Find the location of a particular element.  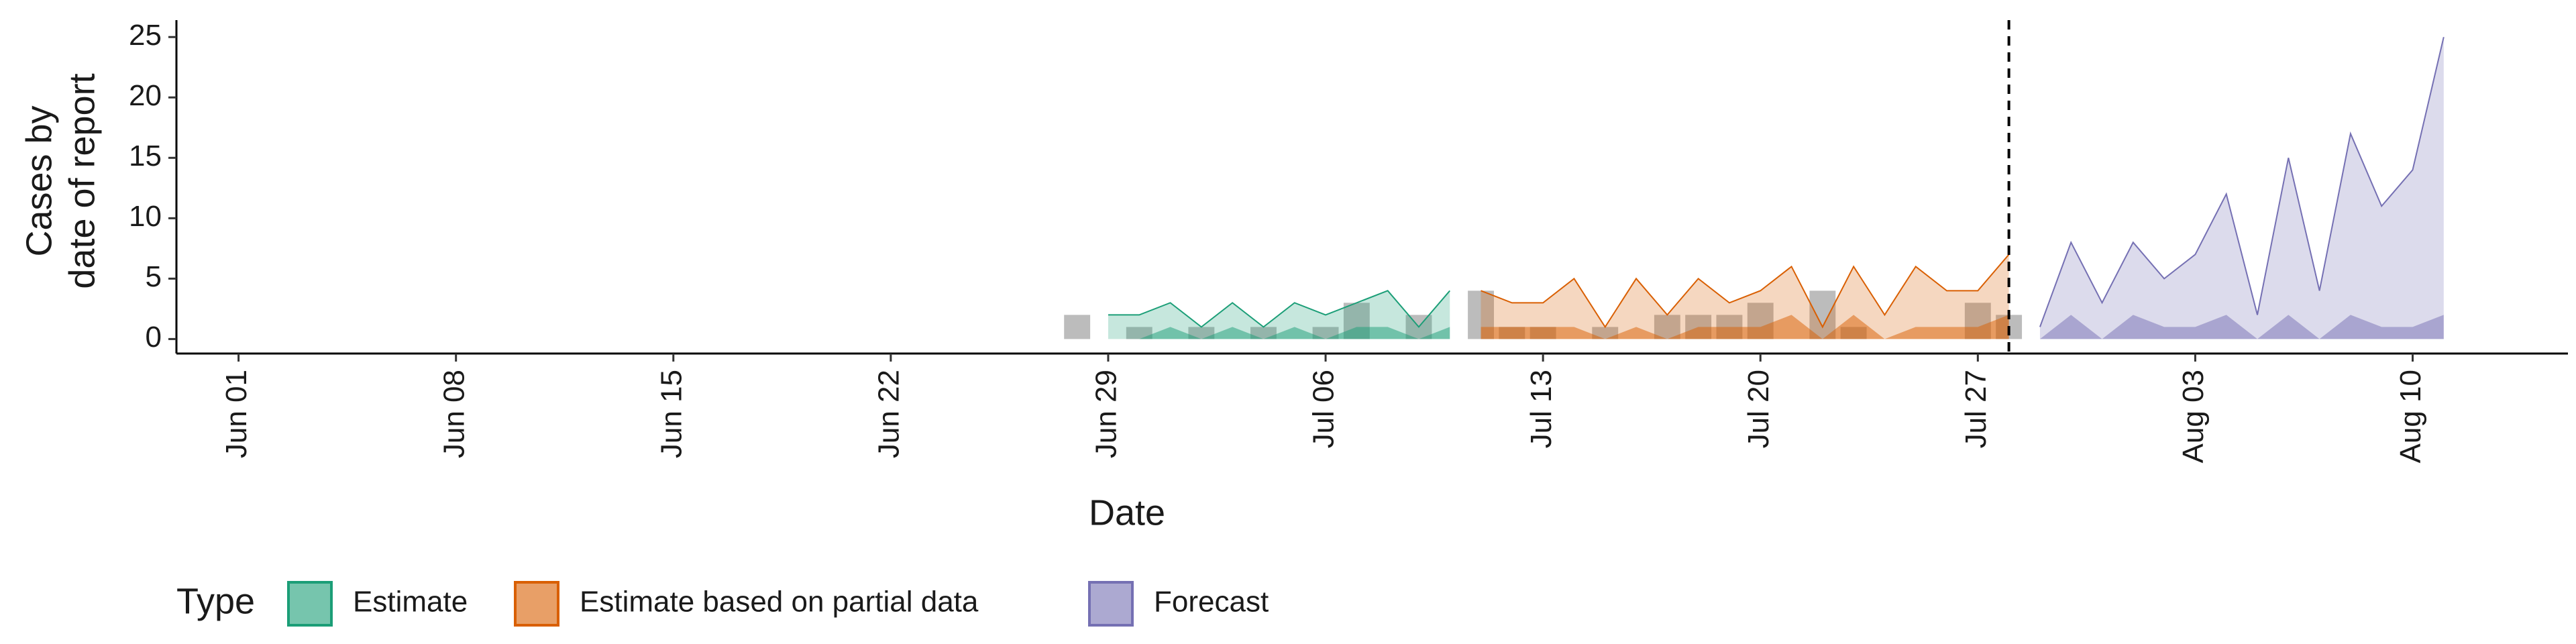

legend-label: Estimate based on partial data is located at coordinates (779, 602).